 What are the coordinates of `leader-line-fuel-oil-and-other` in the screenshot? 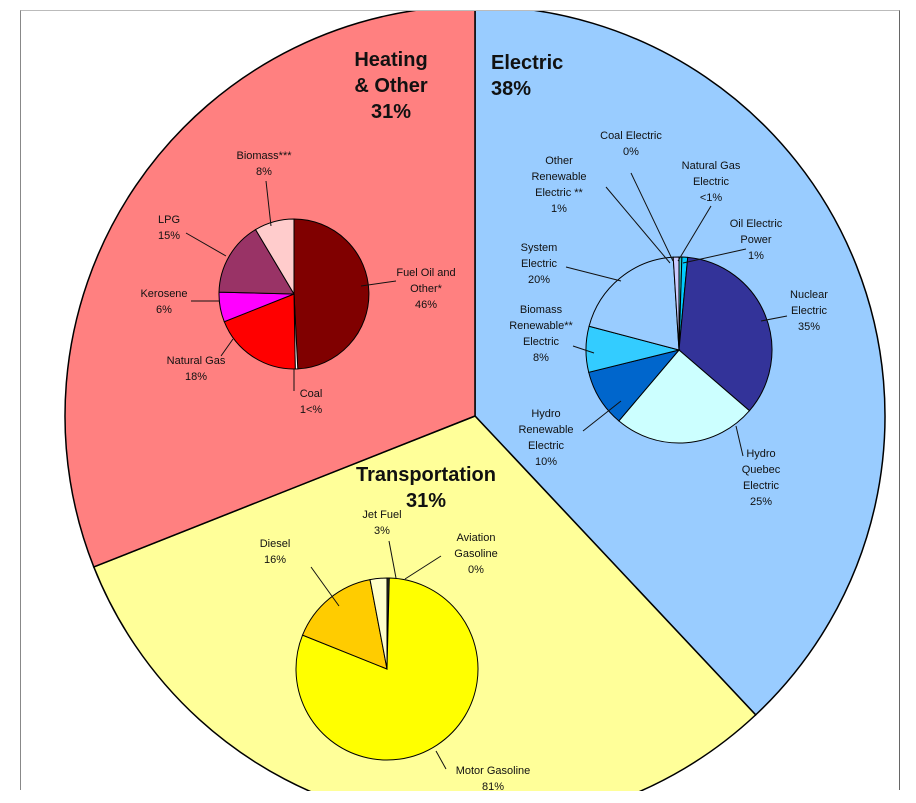 It's located at (378, 283).